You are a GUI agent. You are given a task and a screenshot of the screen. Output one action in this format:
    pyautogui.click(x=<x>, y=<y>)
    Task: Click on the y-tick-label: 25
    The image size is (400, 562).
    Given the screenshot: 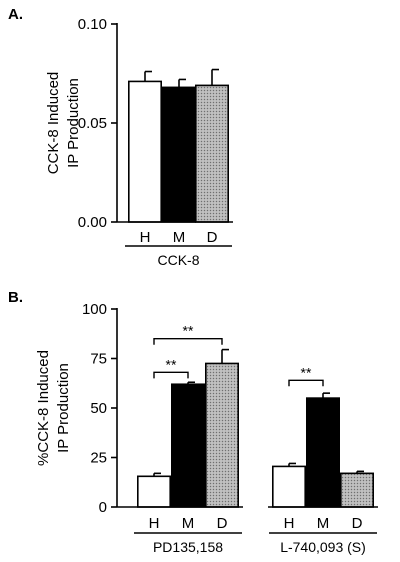 What is the action you would take?
    pyautogui.click(x=98, y=458)
    